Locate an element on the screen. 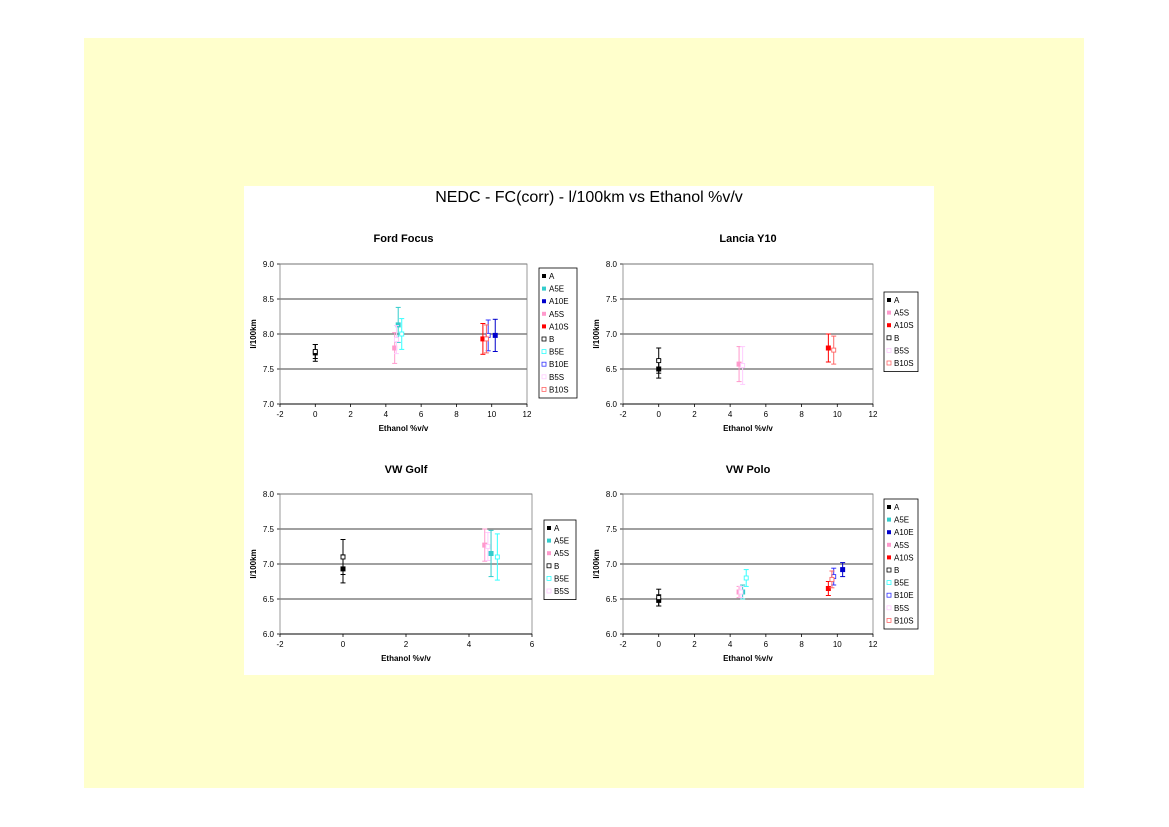 This screenshot has height=827, width=1169. y-tick-label: 6.5 is located at coordinates (612, 599).